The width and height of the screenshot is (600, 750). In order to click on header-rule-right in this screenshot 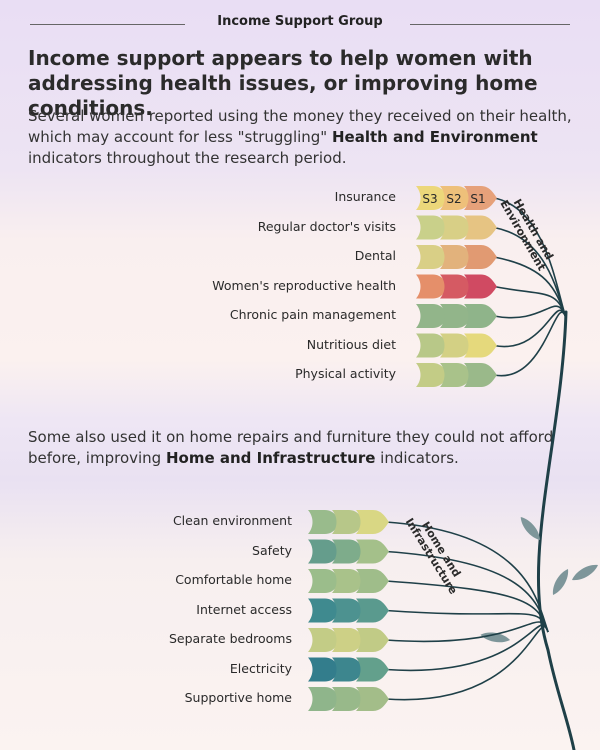, I will do `click(490, 24)`.